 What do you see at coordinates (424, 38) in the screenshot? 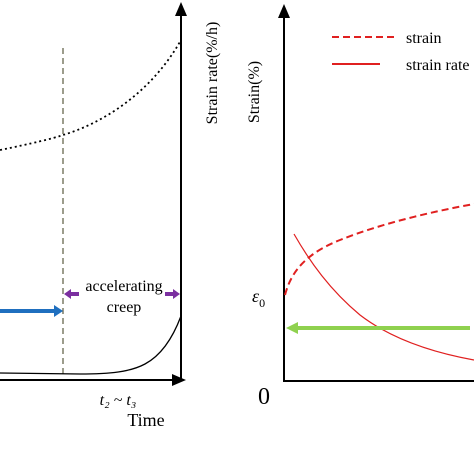
I see `legend-strain-label: strain` at bounding box center [424, 38].